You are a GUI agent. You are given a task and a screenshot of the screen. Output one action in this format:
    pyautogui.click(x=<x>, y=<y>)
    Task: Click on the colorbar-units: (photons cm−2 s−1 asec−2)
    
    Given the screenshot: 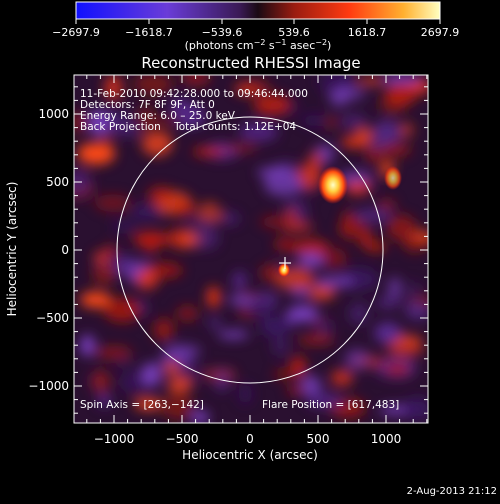 What is the action you would take?
    pyautogui.click(x=258, y=45)
    